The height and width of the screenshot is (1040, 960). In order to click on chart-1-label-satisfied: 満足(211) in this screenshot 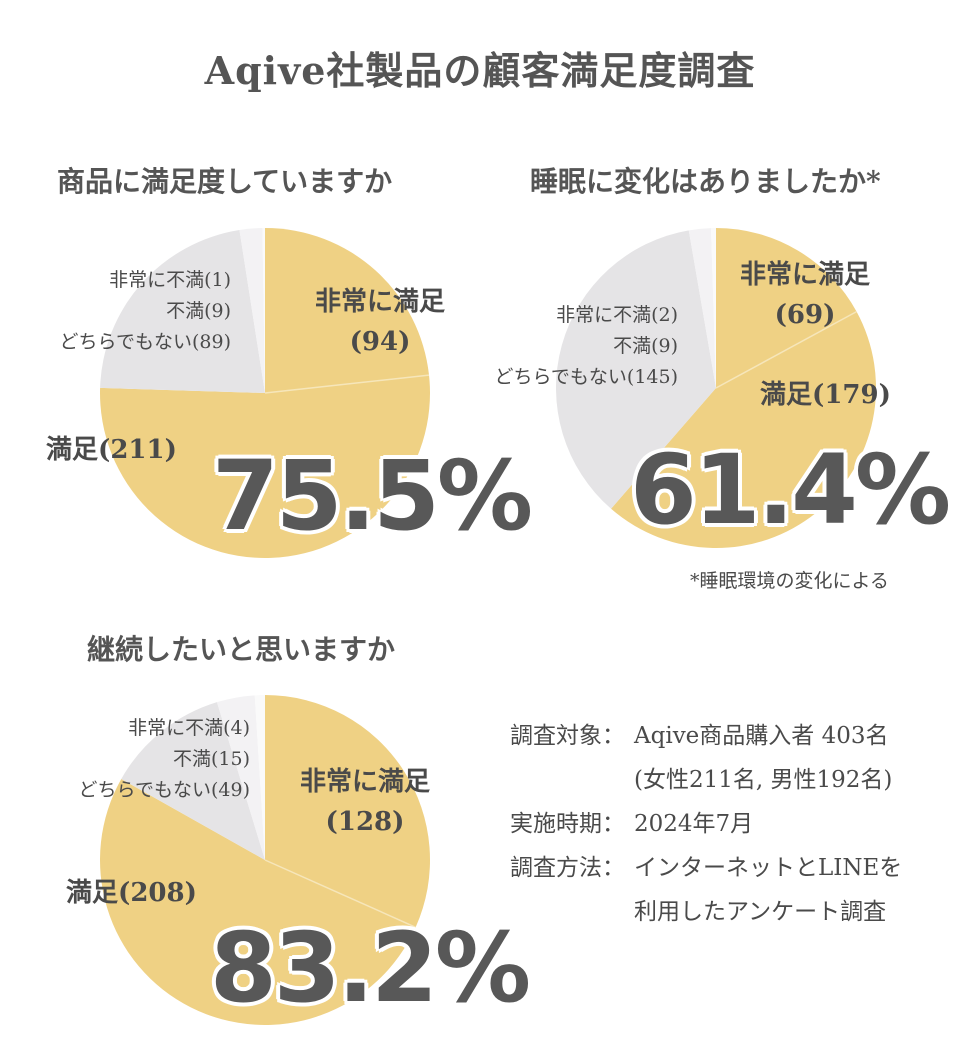, I will do `click(111, 450)`.